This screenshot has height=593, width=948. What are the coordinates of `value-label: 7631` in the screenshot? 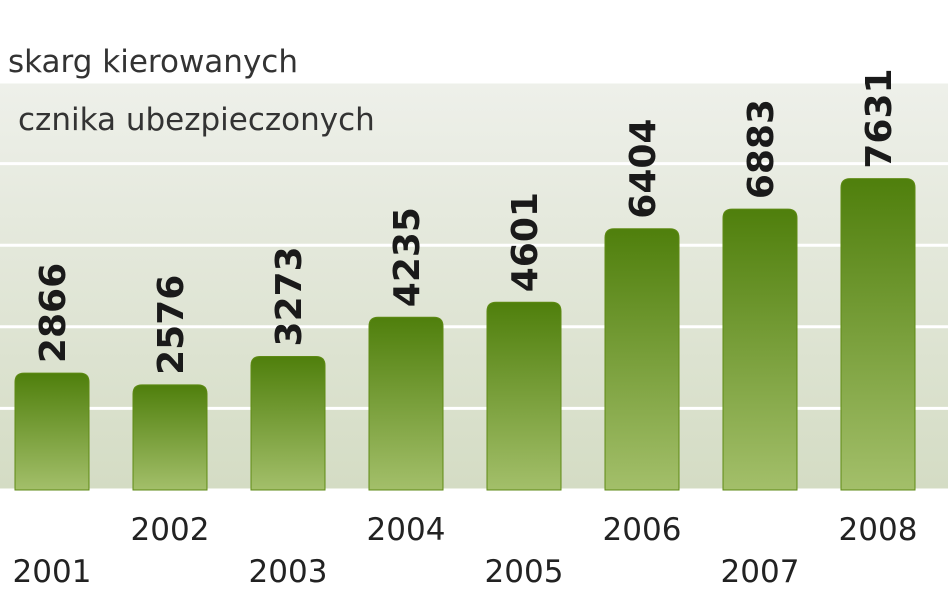 It's located at (879, 118).